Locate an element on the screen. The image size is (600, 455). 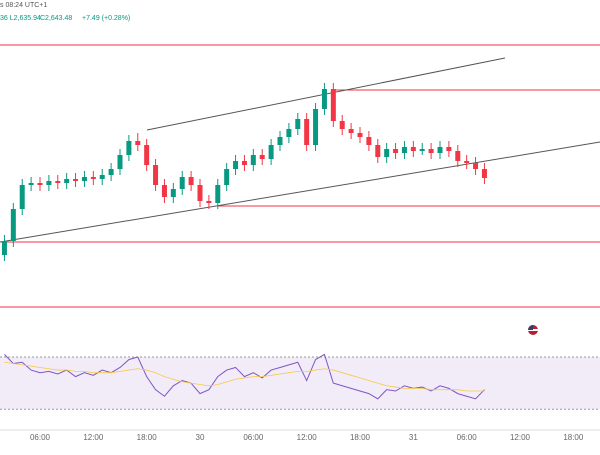
header-time: s 08:24 UTC+1 is located at coordinates (23, 5).